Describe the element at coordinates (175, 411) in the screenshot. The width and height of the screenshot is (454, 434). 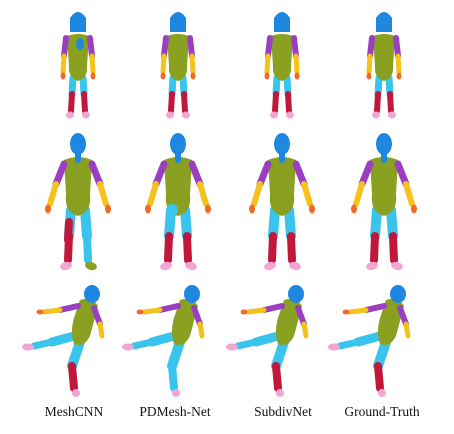
I see `caption-pdmesh-net: PDMesh-Net` at that location.